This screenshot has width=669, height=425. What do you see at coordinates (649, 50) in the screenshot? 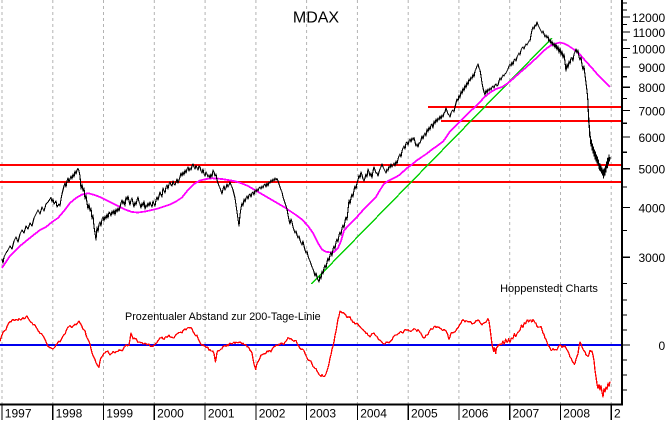
I see `svg-text: 10000` at bounding box center [649, 50].